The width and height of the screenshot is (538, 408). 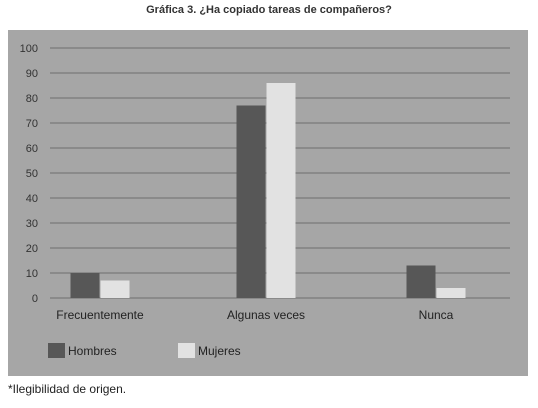 I want to click on category-labels: Frecuentemente Algunas veces Nunca, so click(x=254, y=315).